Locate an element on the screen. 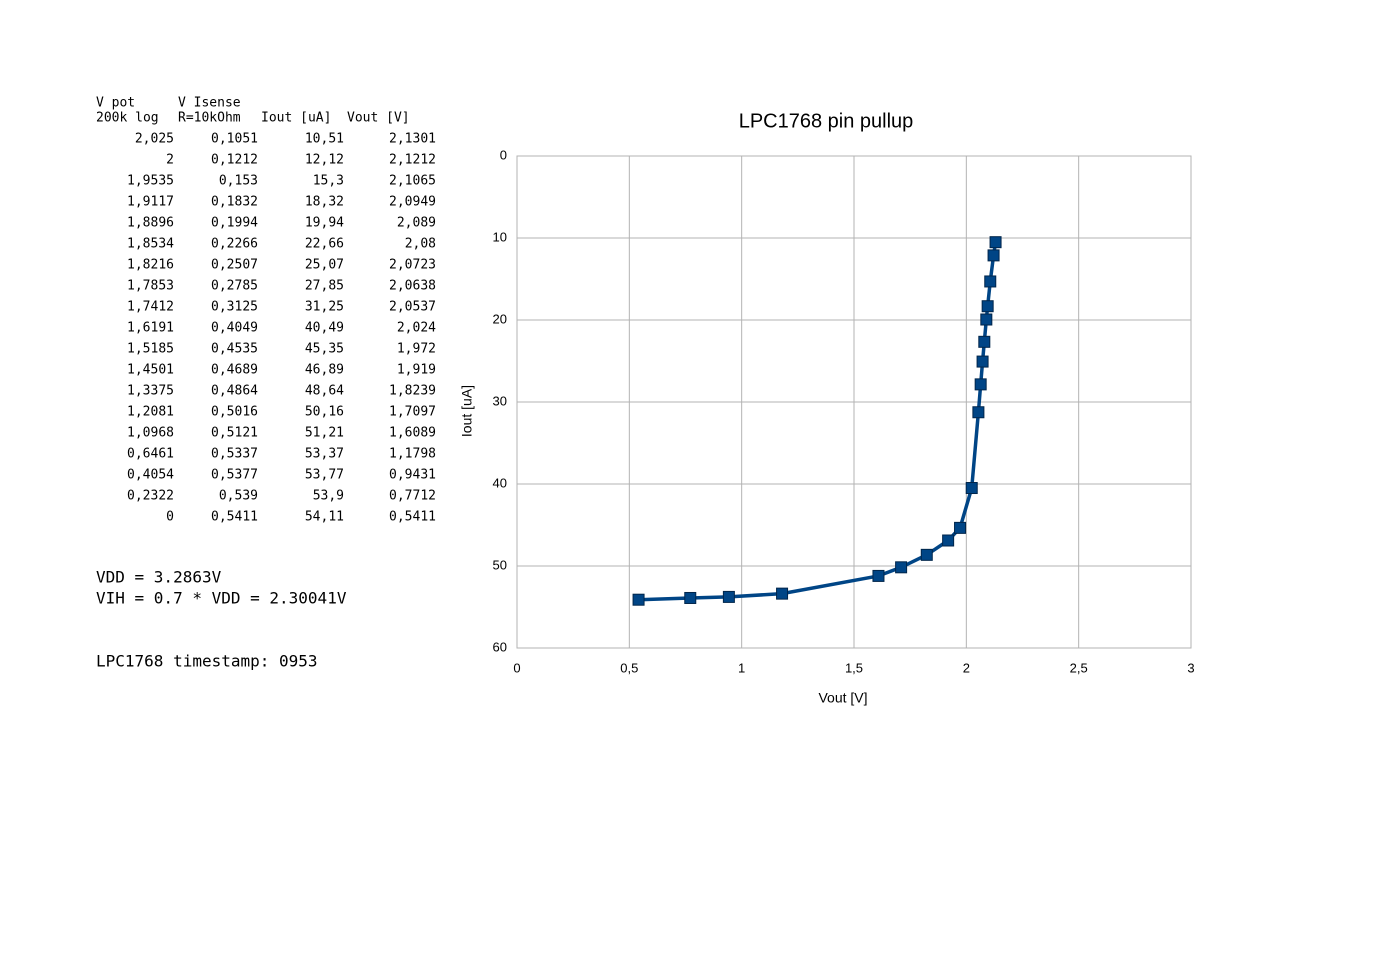 This screenshot has width=1384, height=978. y-tick-label: 30 is located at coordinates (500, 400).